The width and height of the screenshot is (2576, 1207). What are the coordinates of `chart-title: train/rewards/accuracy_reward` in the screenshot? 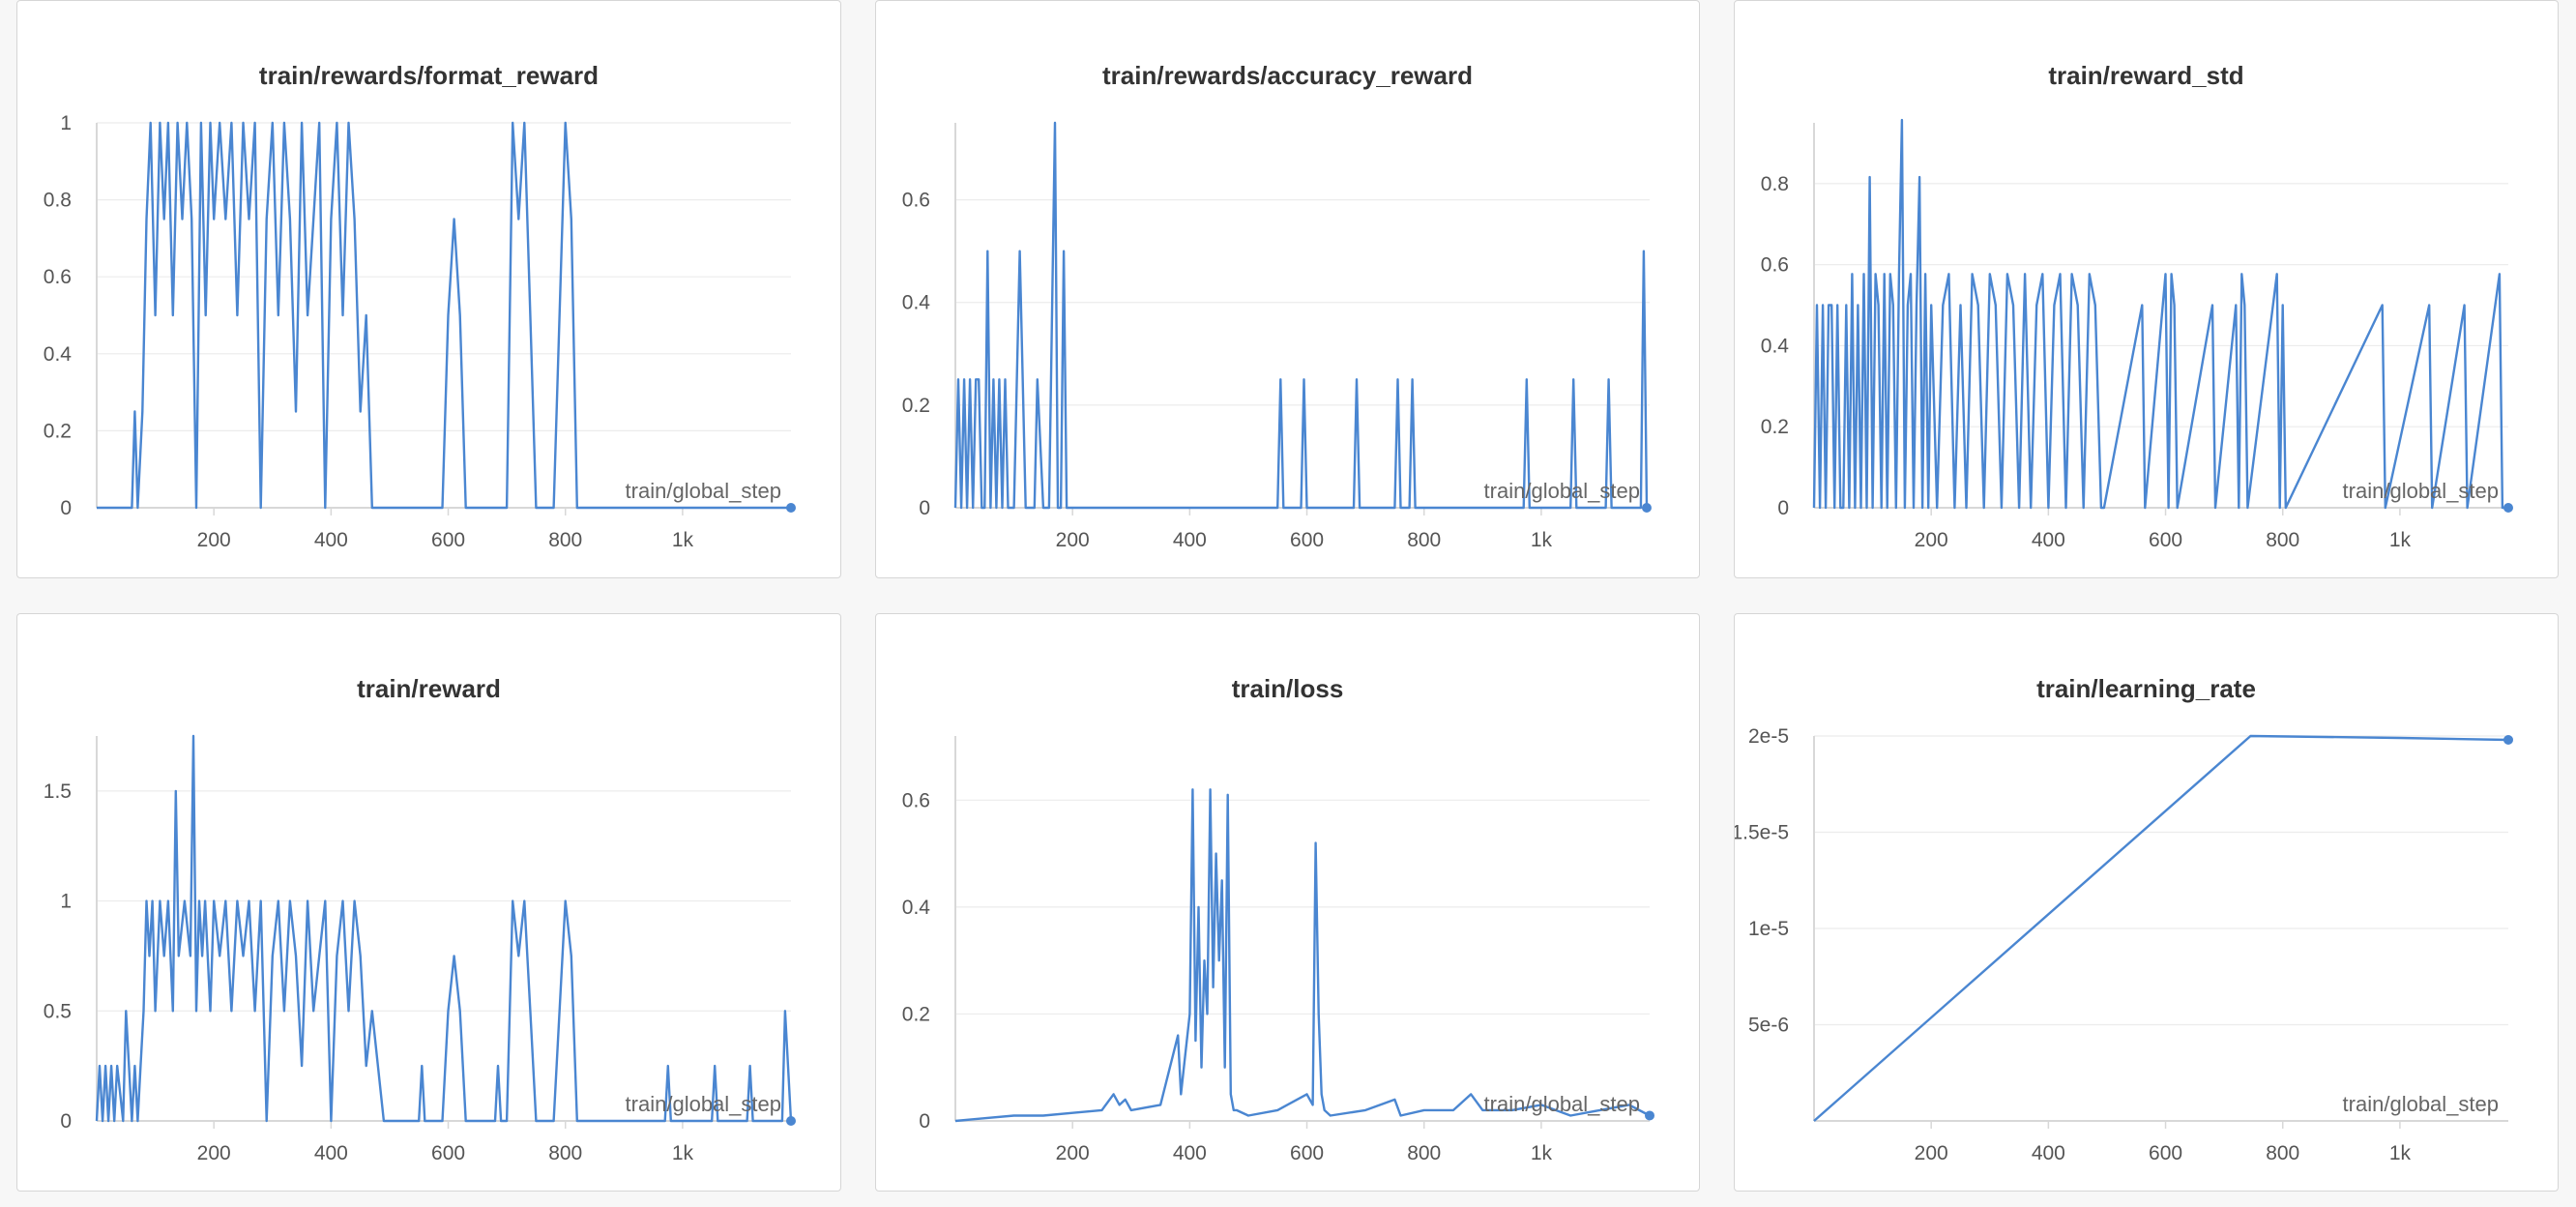 It's located at (1287, 75).